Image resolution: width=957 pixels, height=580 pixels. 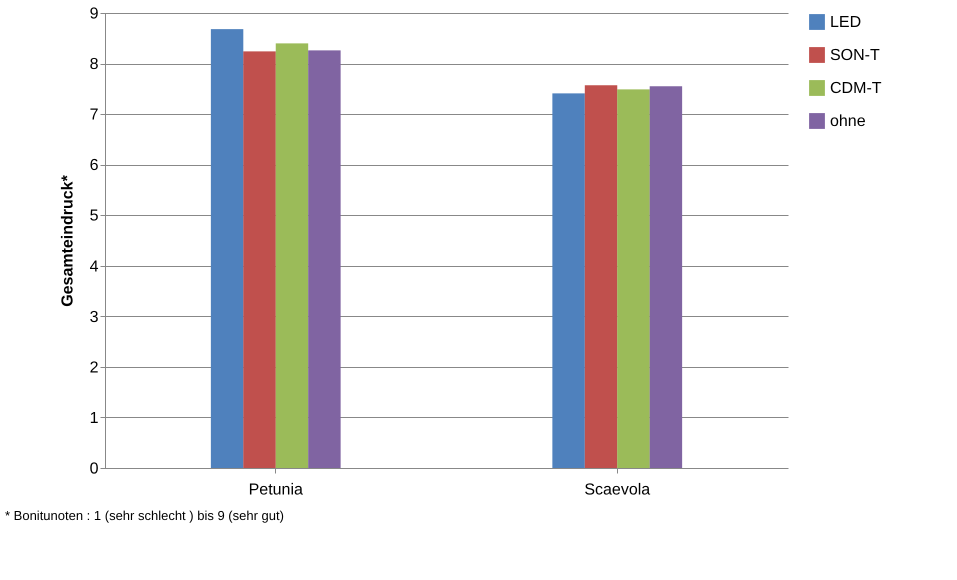 What do you see at coordinates (144, 515) in the screenshot?
I see `text: * Bonitunoten : 1 (sehr schlecht ) bis 9 (sehr gut)` at bounding box center [144, 515].